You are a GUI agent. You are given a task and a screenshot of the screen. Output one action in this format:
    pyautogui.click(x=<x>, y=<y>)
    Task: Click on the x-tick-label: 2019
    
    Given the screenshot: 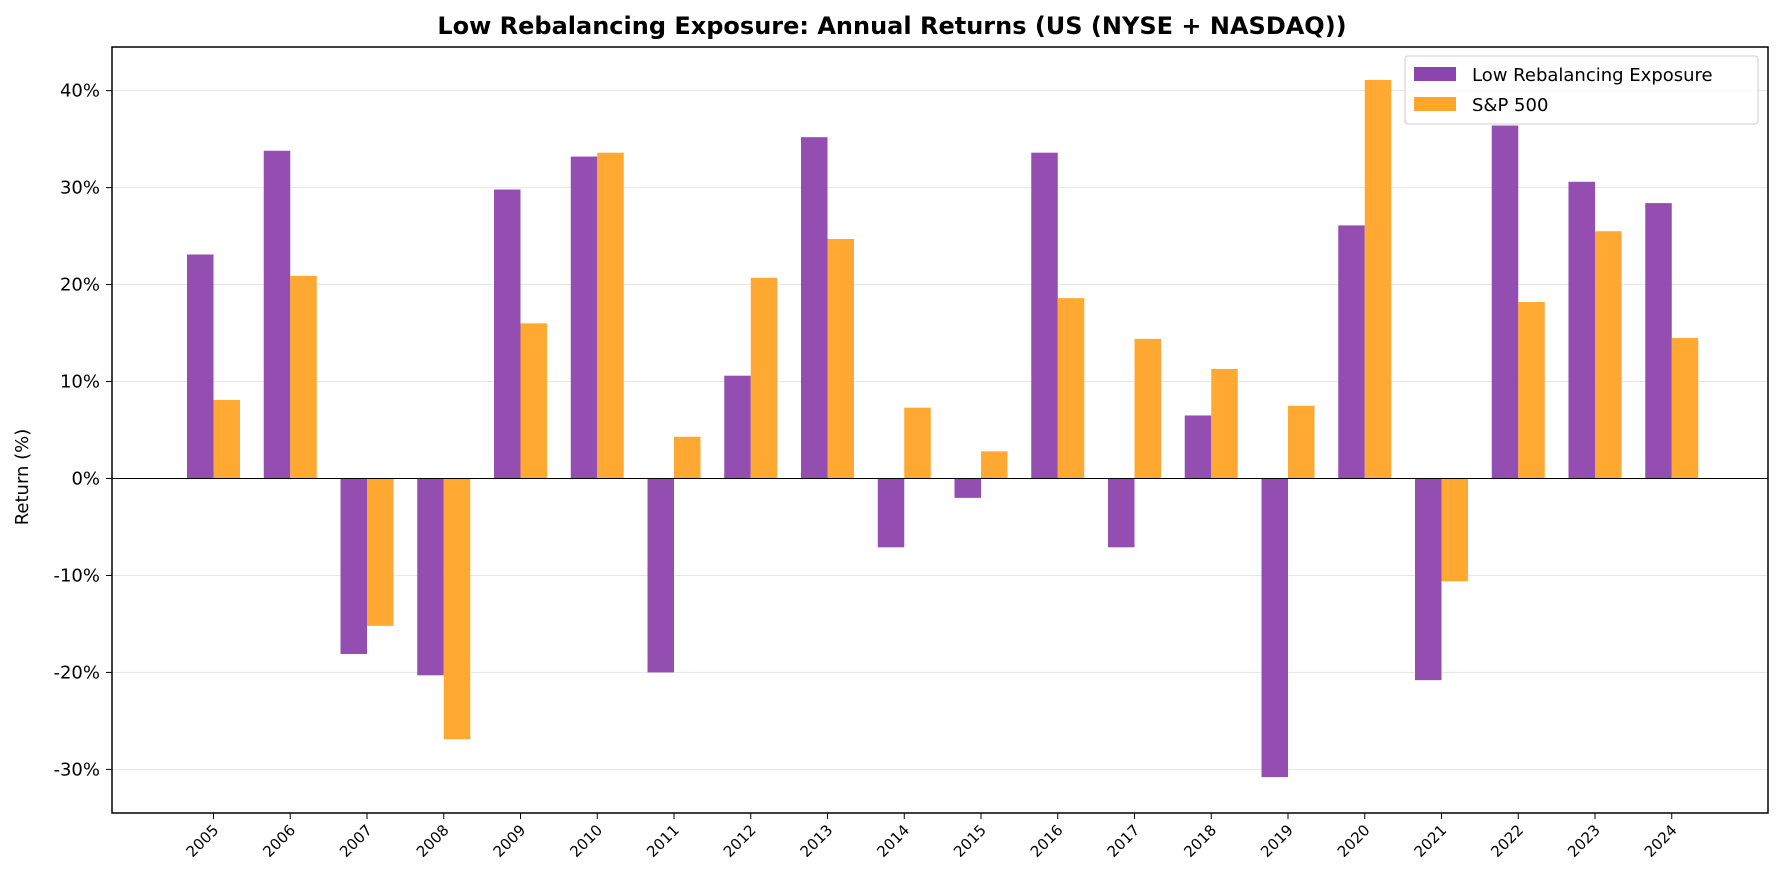 What is the action you would take?
    pyautogui.click(x=1277, y=841)
    